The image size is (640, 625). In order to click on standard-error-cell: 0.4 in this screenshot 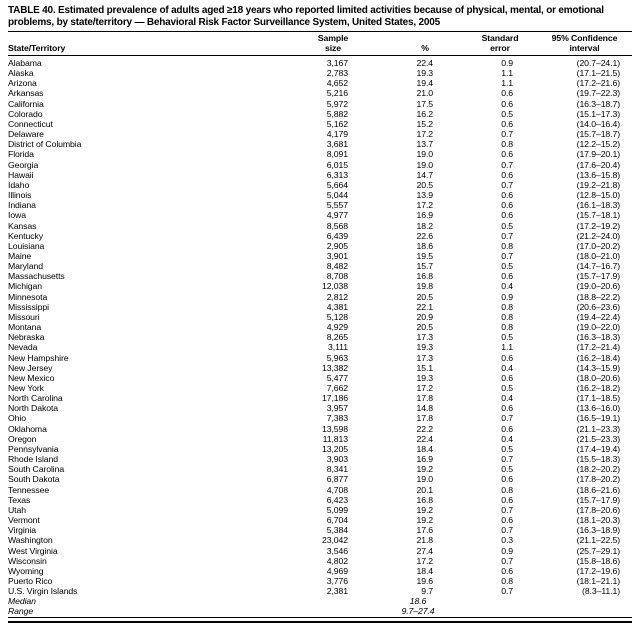, I will do `click(507, 398)`.